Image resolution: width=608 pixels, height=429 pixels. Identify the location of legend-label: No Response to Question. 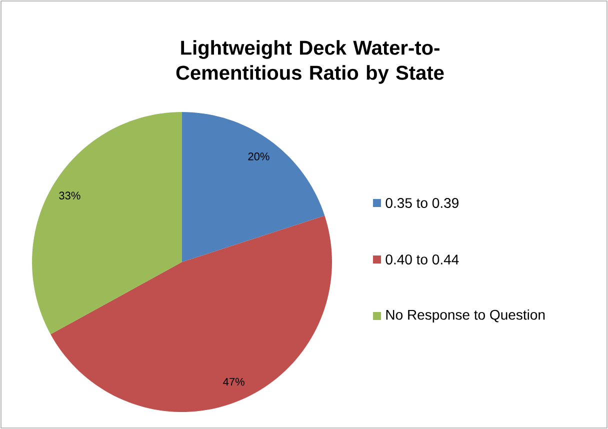
(465, 316).